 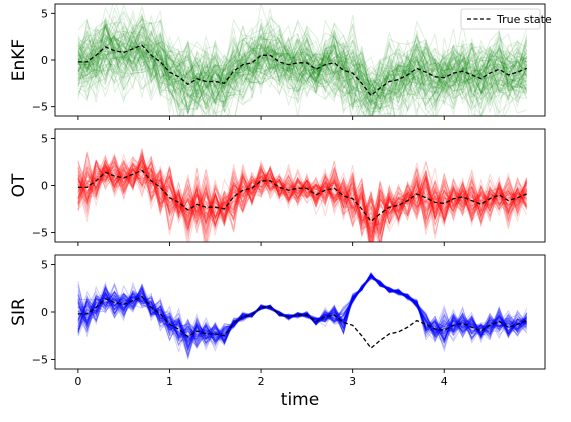 What do you see at coordinates (261, 381) in the screenshot?
I see `x-tick-label: 2` at bounding box center [261, 381].